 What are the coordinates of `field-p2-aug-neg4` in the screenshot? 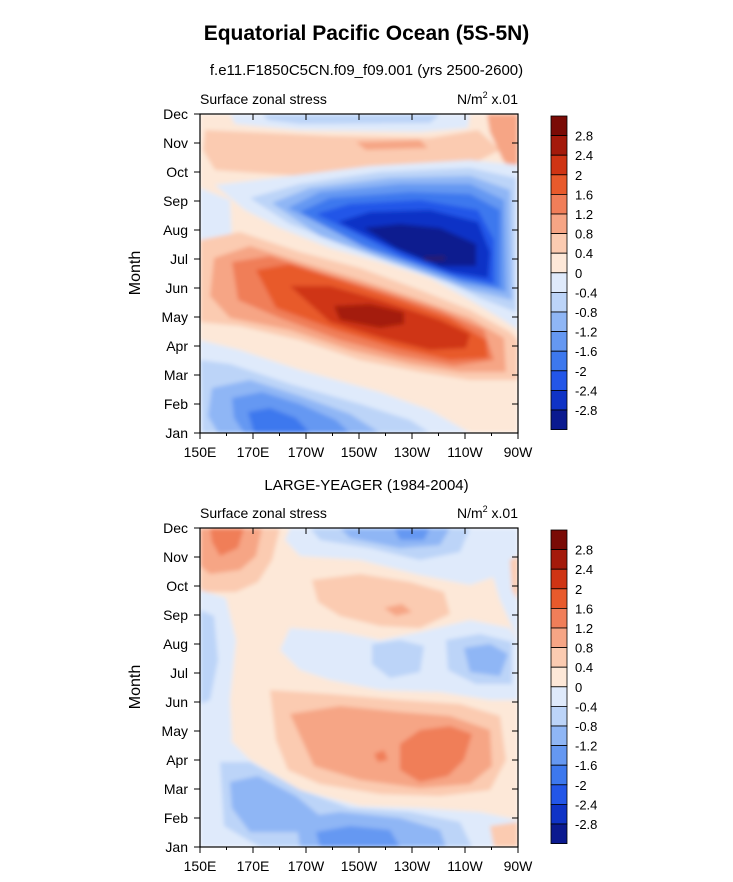 It's located at (486, 660).